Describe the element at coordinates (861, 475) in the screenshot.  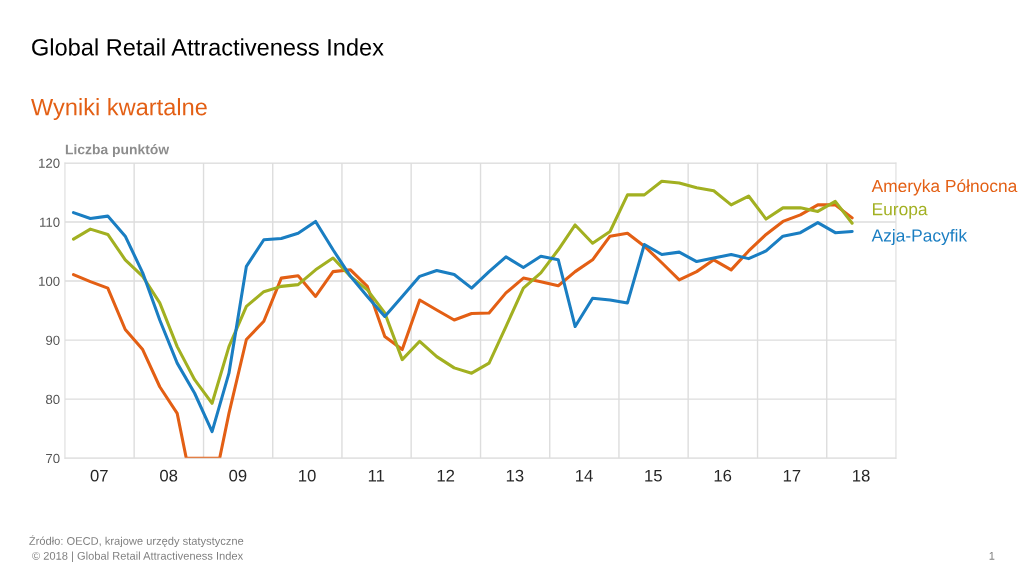
I see `x-tick-label: 18` at that location.